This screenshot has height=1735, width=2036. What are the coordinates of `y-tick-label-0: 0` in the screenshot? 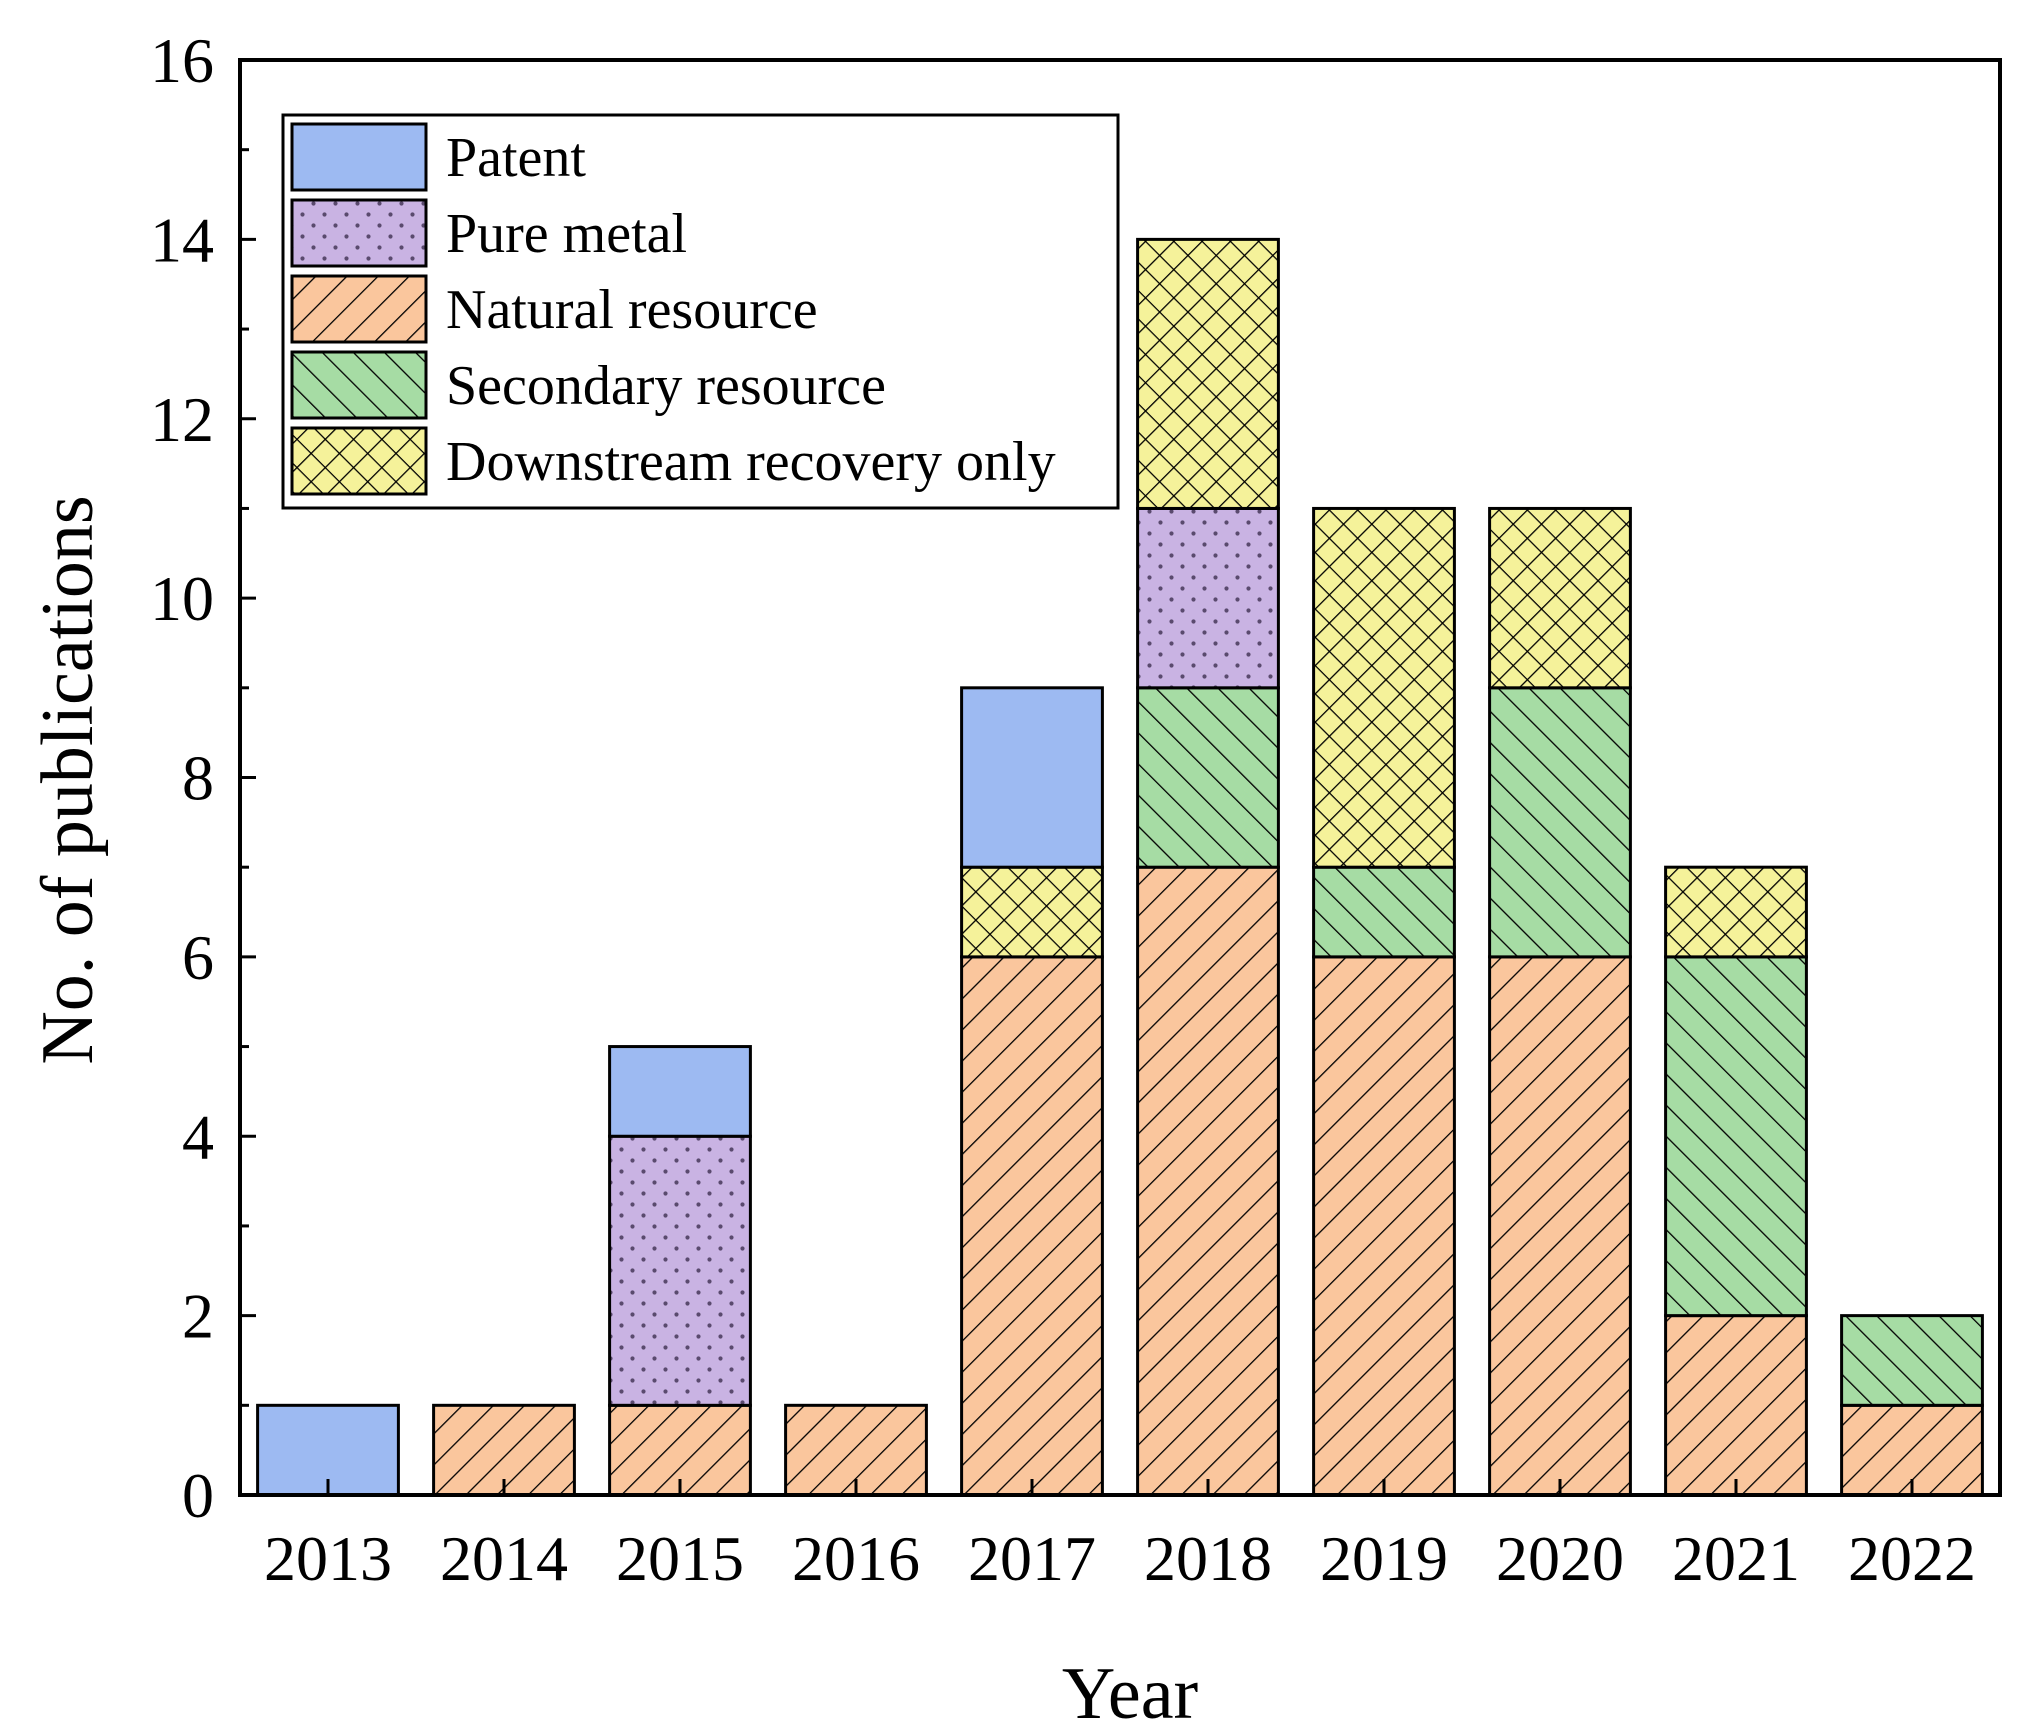 It's located at (198, 1495).